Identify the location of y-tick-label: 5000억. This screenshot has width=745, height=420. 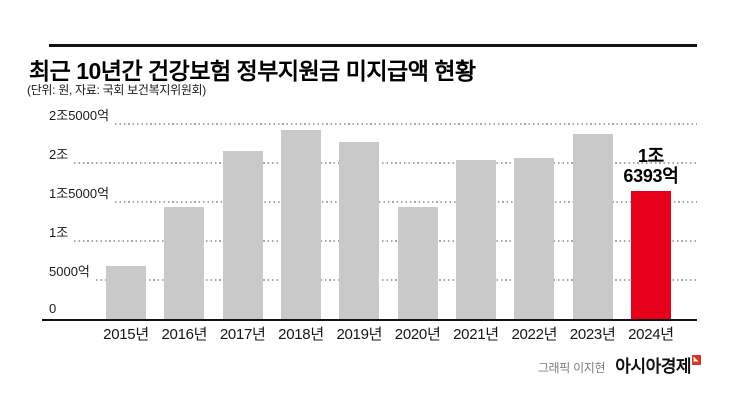
(69, 271).